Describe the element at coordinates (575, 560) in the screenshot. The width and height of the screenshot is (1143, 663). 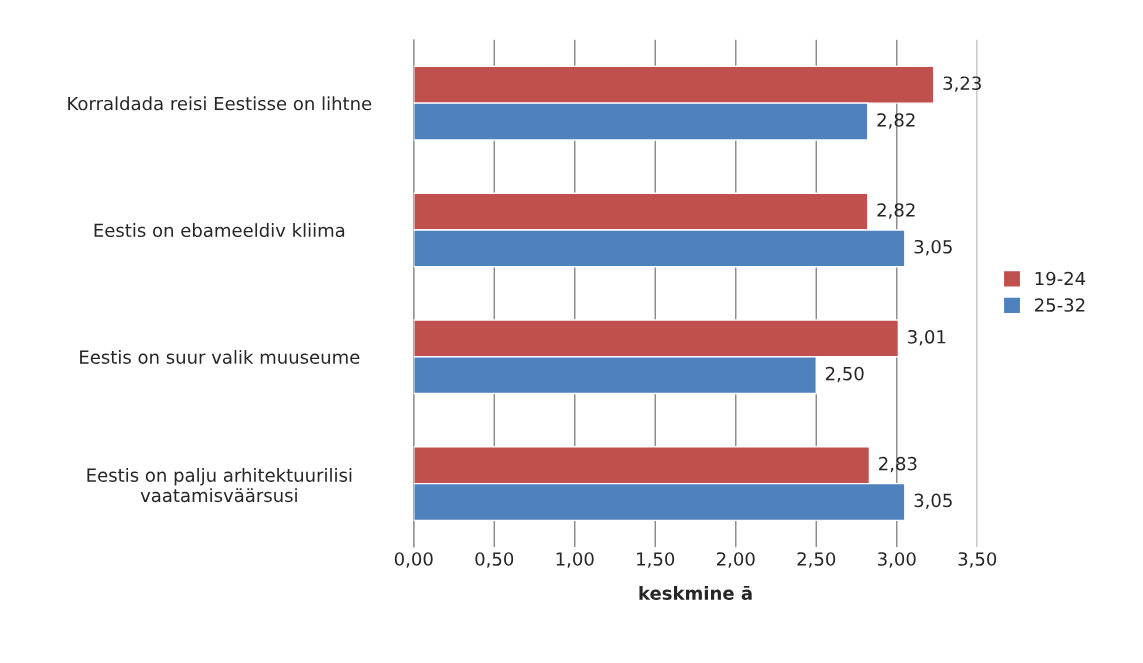
I see `x-tick-label: 1,00` at that location.